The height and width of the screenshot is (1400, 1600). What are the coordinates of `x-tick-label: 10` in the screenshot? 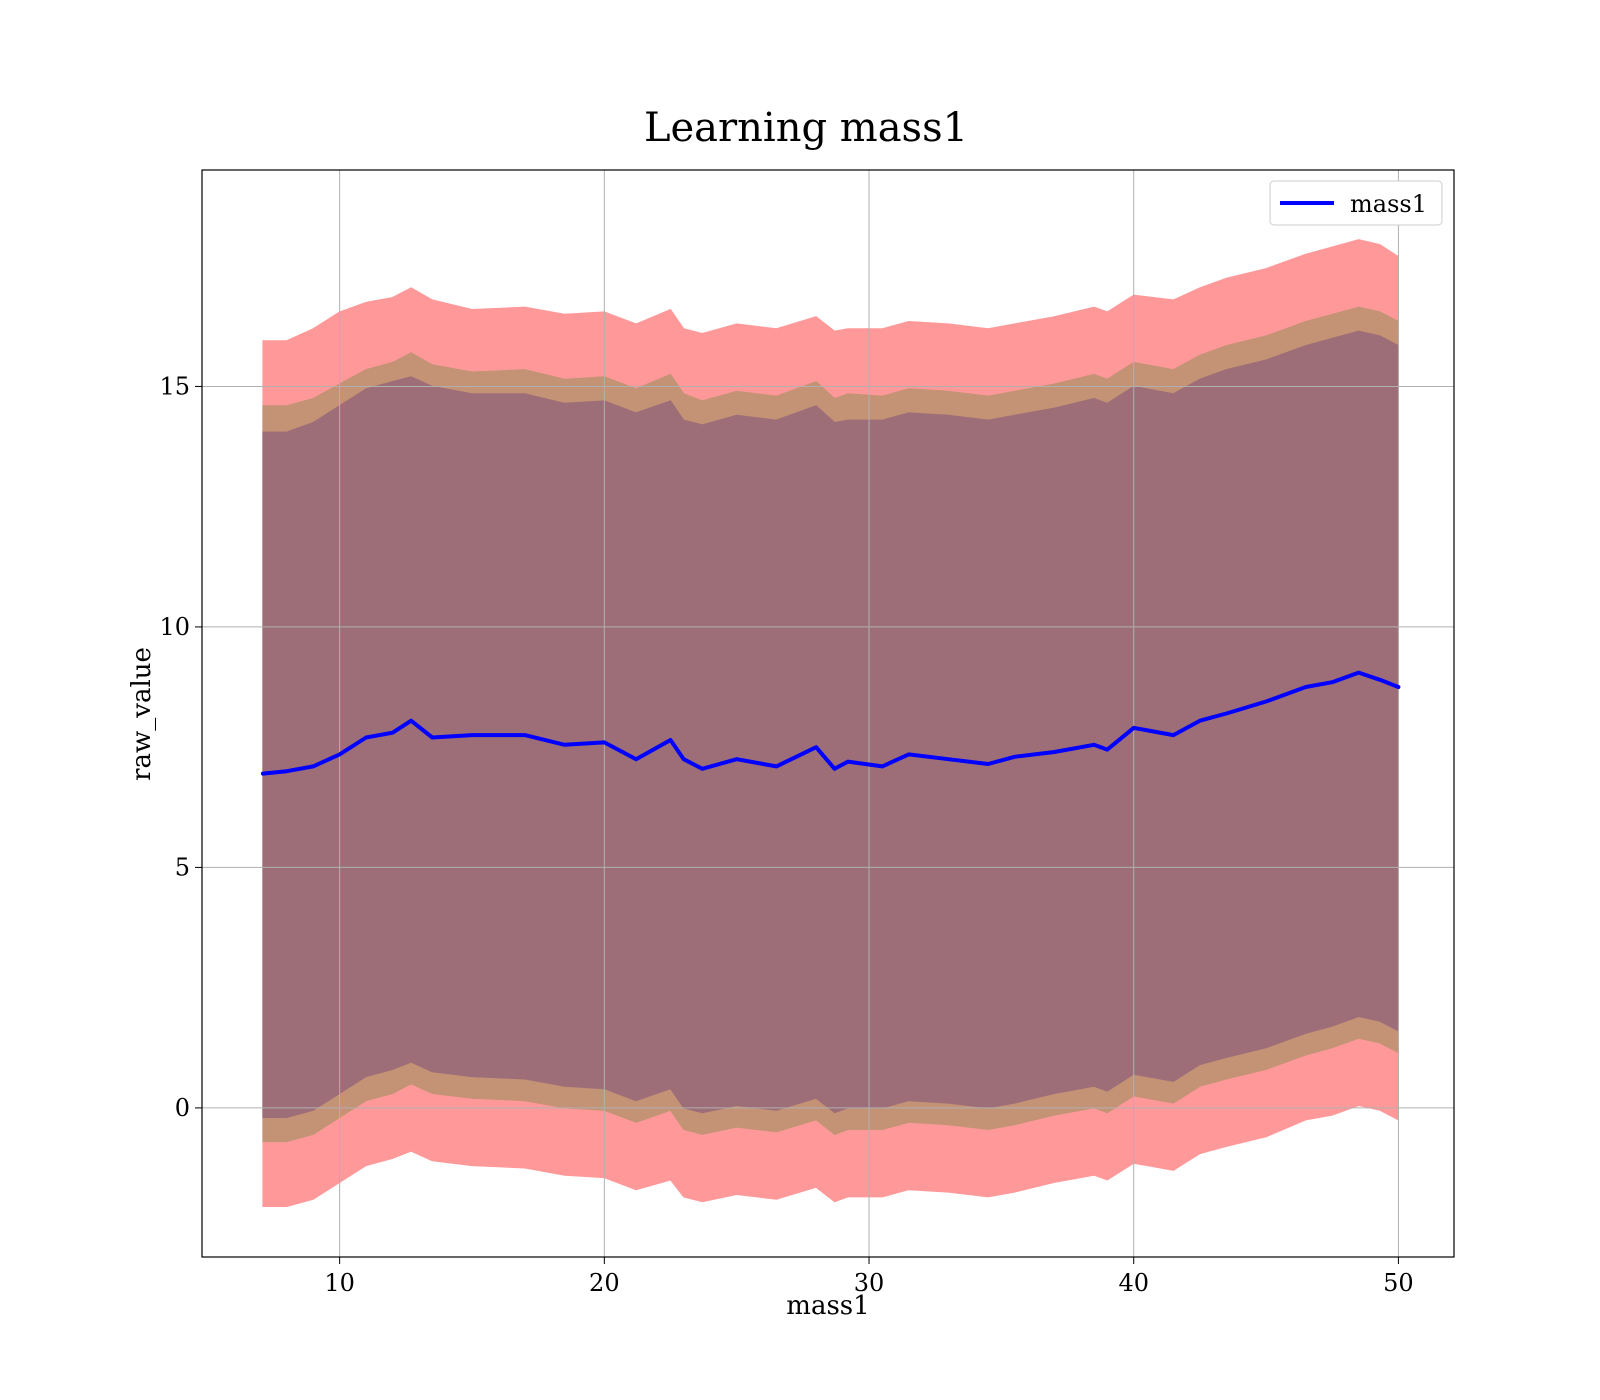 It's located at (339, 1283).